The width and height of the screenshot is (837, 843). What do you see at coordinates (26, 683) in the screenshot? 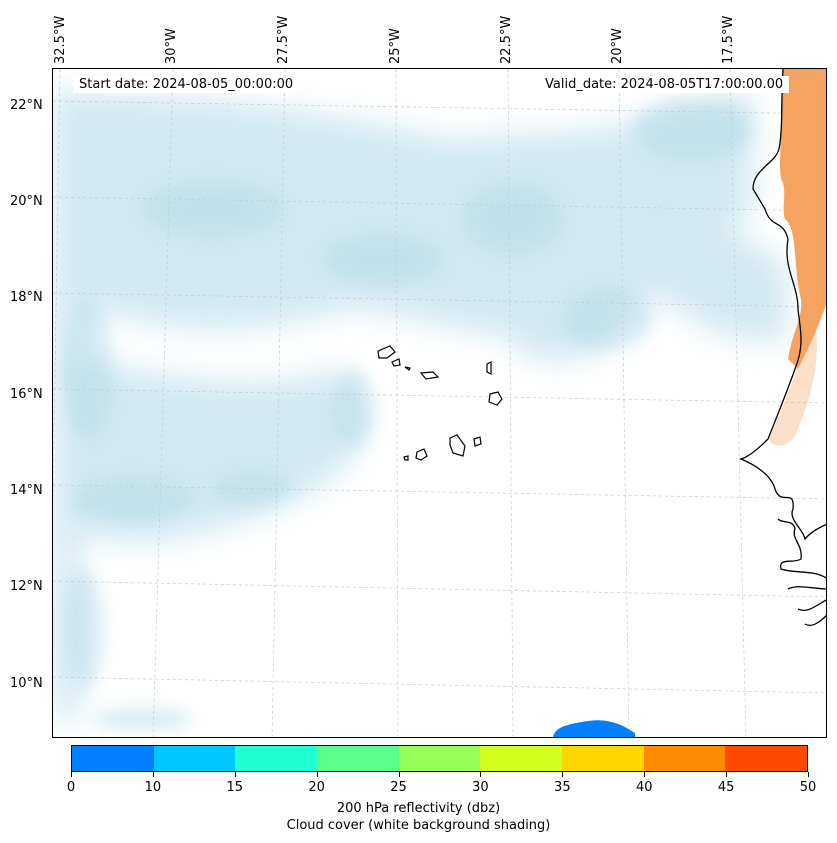
I see `lat-tick-10n: 10°N` at bounding box center [26, 683].